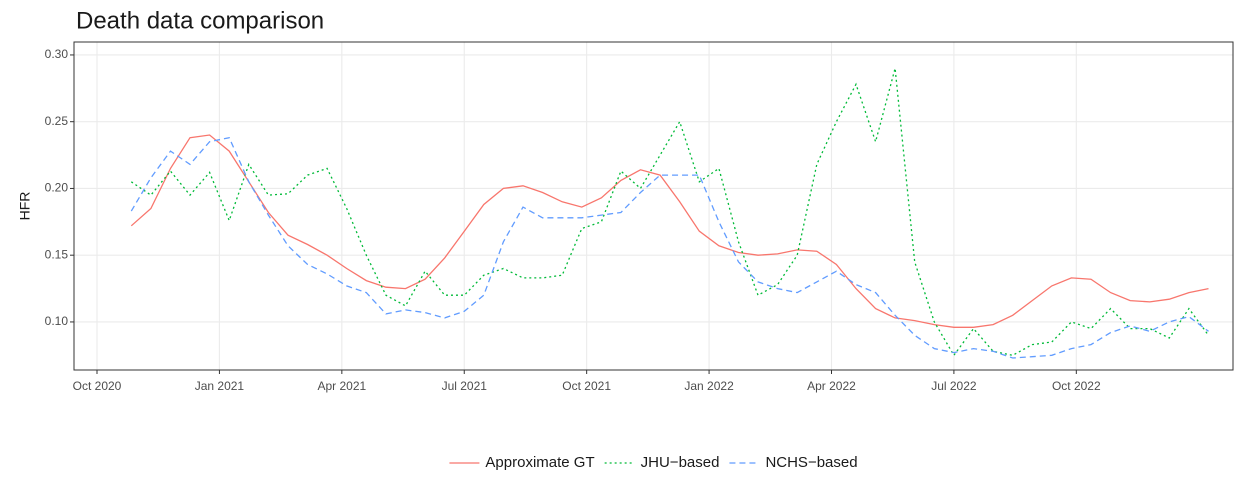 This screenshot has height=478, width=1243. I want to click on legend-label: JHU−based, so click(680, 462).